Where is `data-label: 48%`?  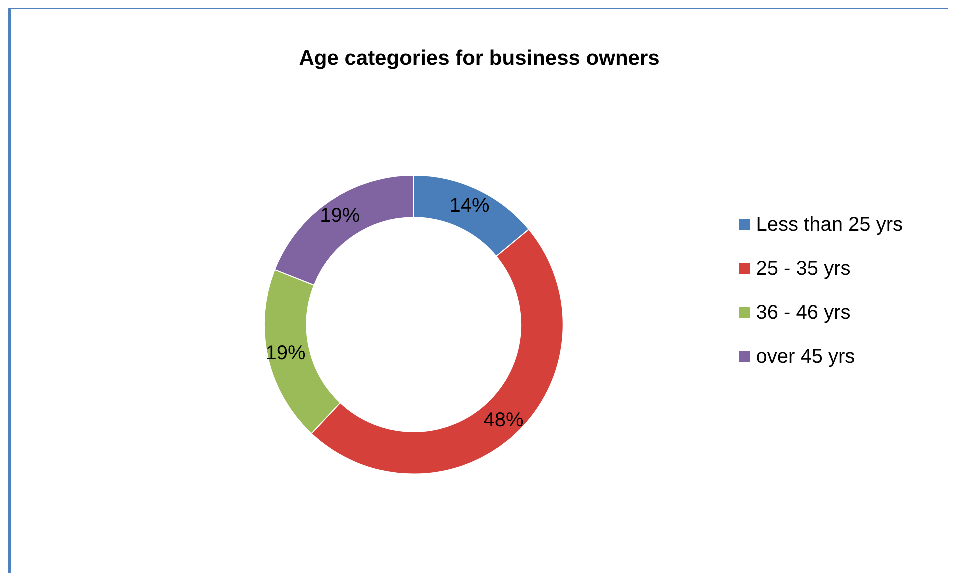 data-label: 48% is located at coordinates (504, 421).